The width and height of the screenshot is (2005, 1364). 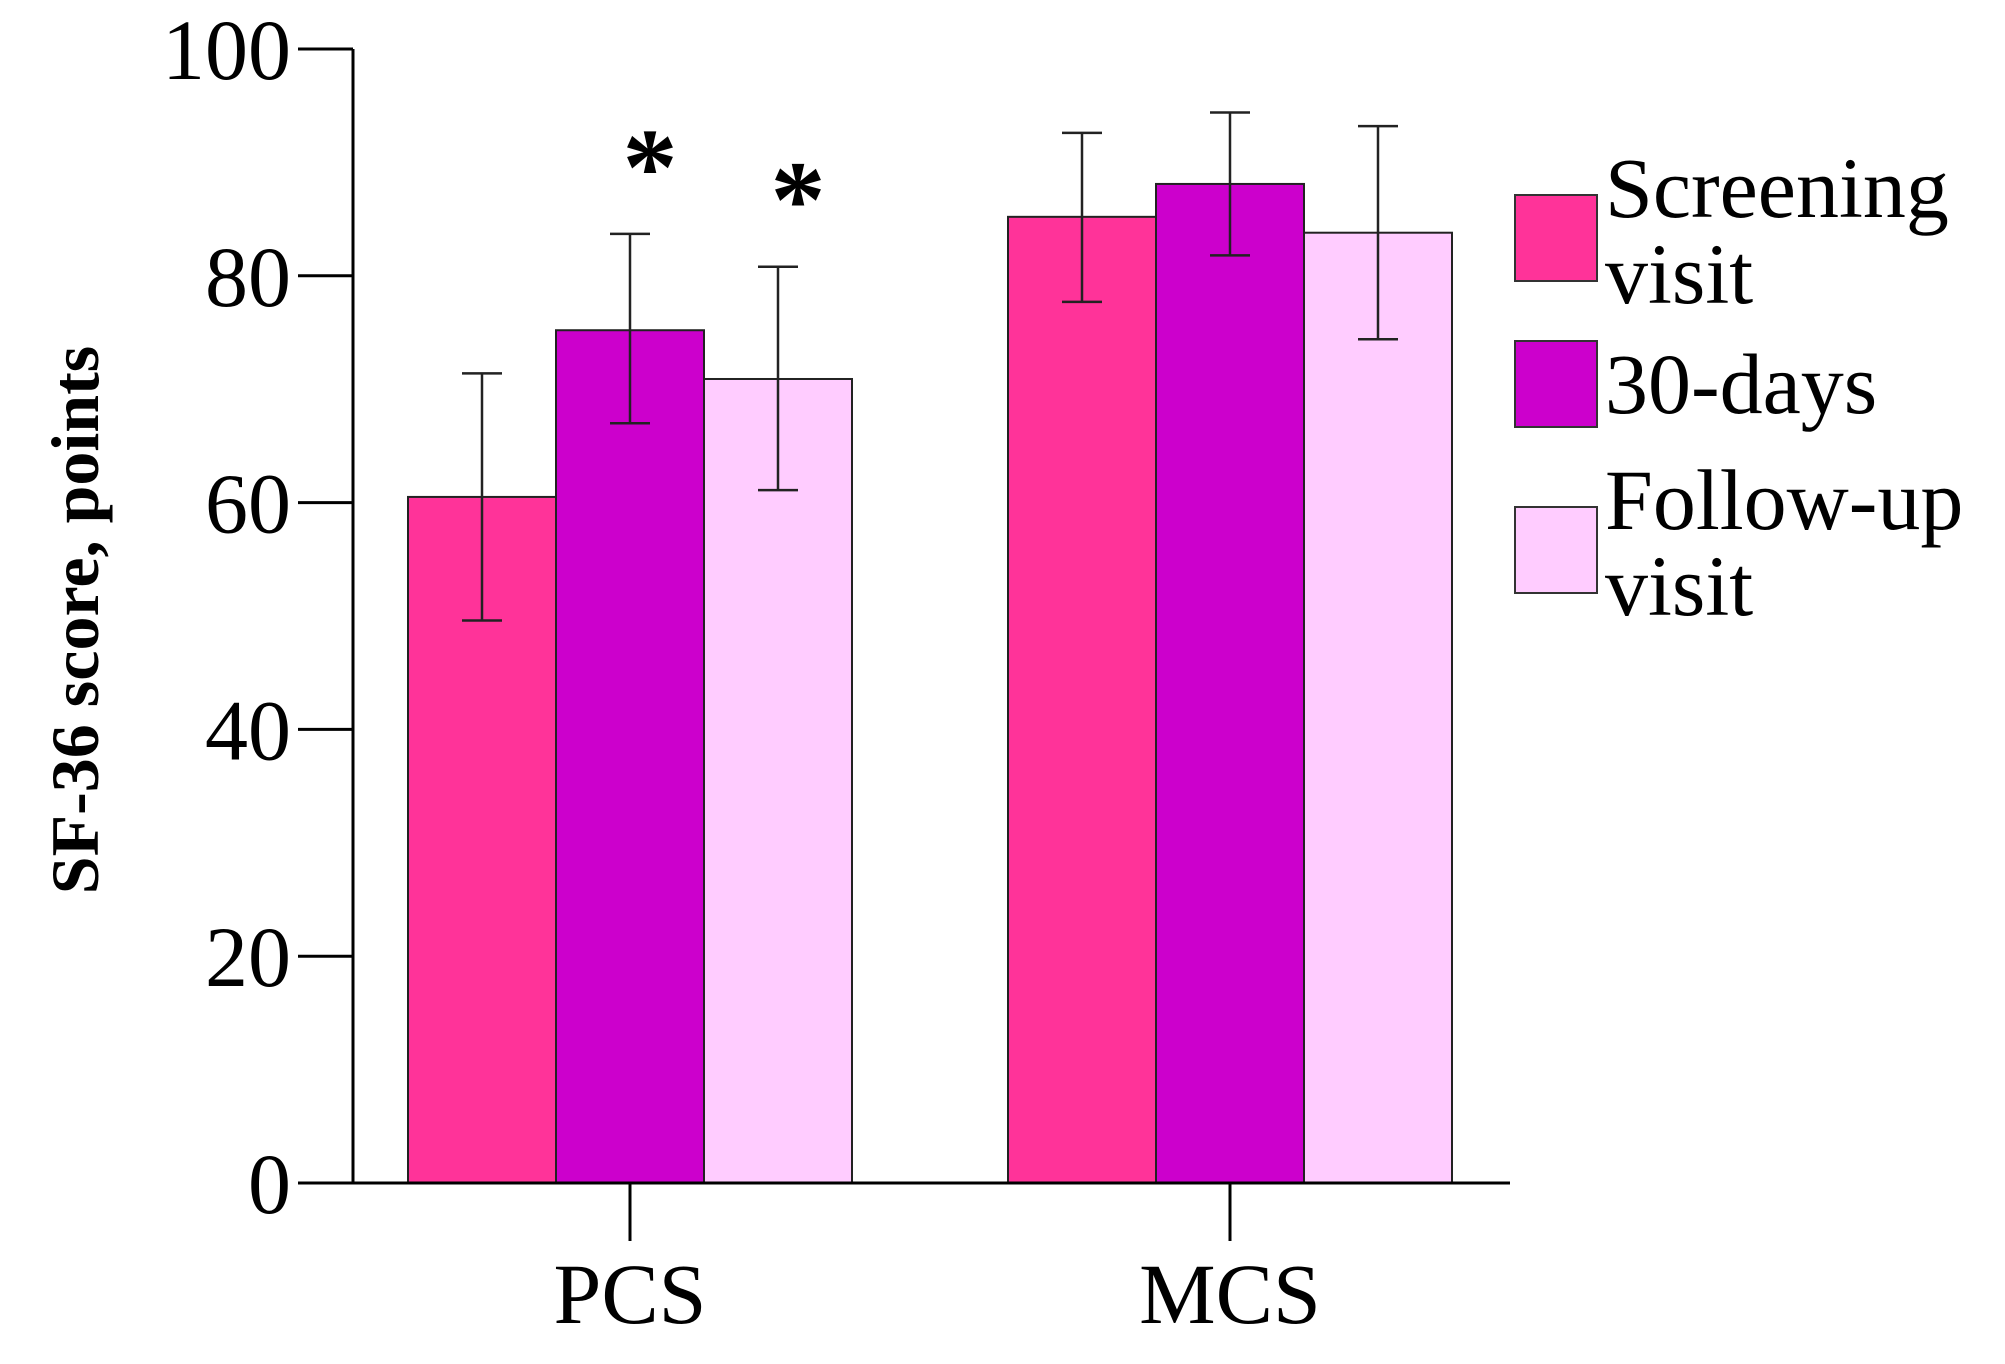 What do you see at coordinates (248, 957) in the screenshot?
I see `y-tick-label: 20` at bounding box center [248, 957].